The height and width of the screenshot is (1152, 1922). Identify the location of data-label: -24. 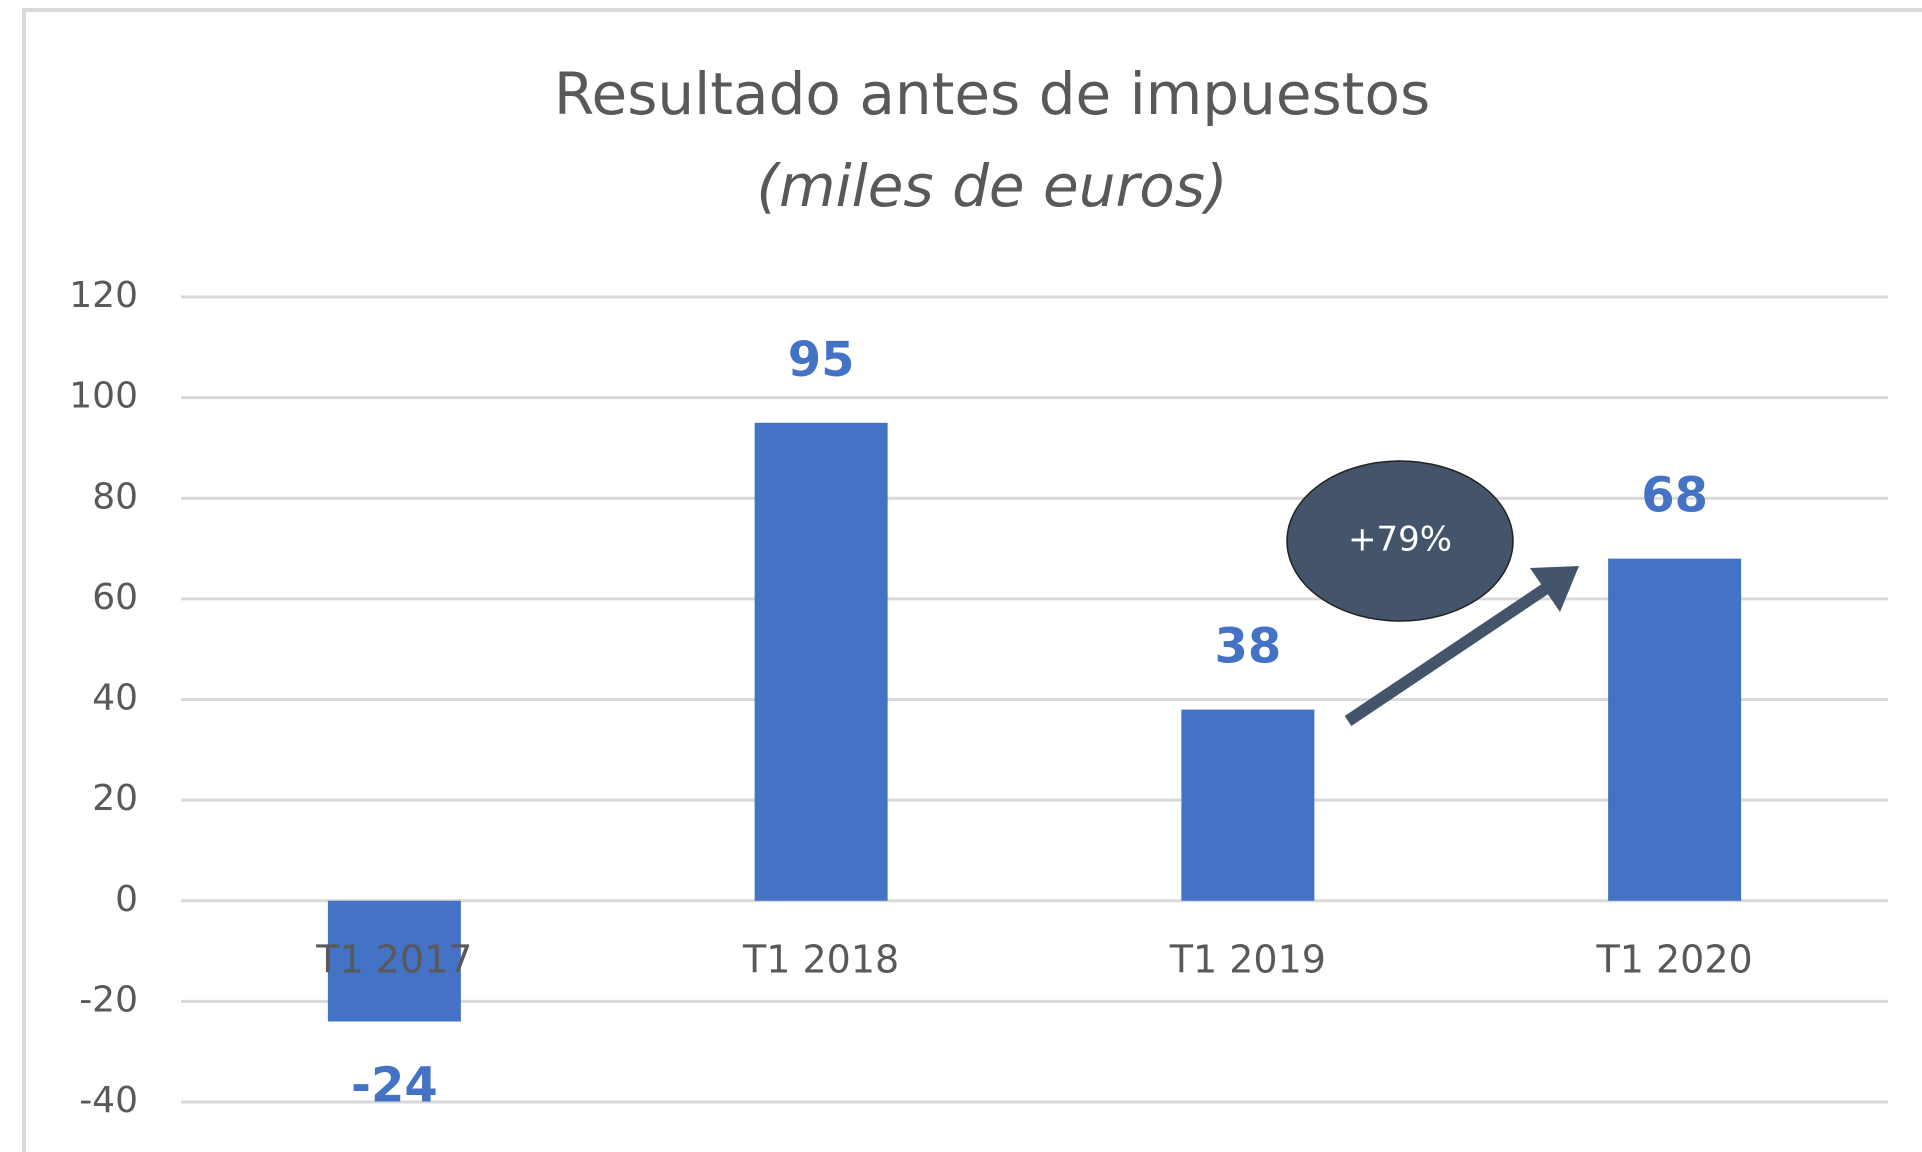
(394, 1086).